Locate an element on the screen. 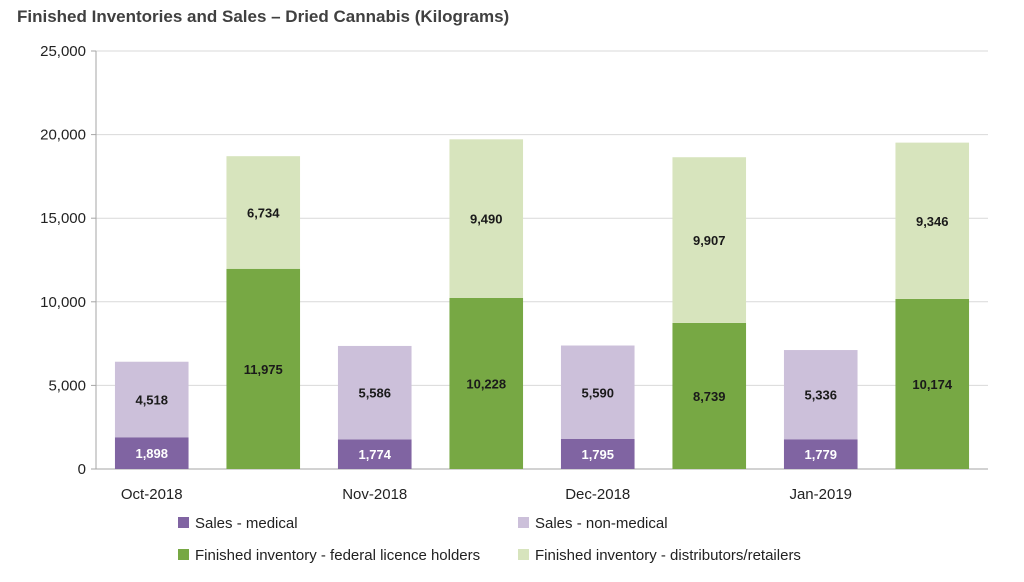 This screenshot has height=582, width=1024. y-tick-label: 5,000 is located at coordinates (67, 385).